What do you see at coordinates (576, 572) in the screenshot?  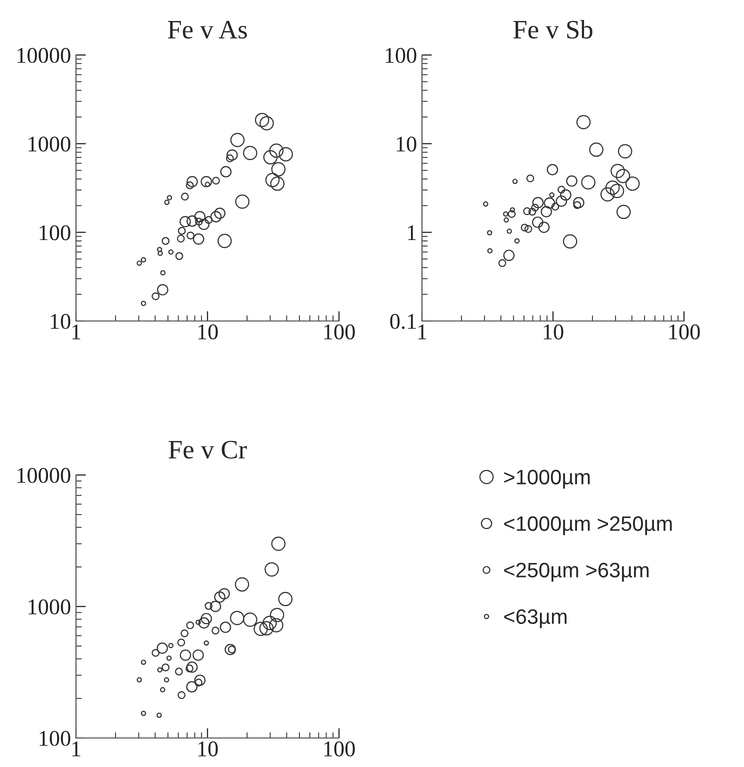 I see `legend-label: <250µm >63µm` at bounding box center [576, 572].